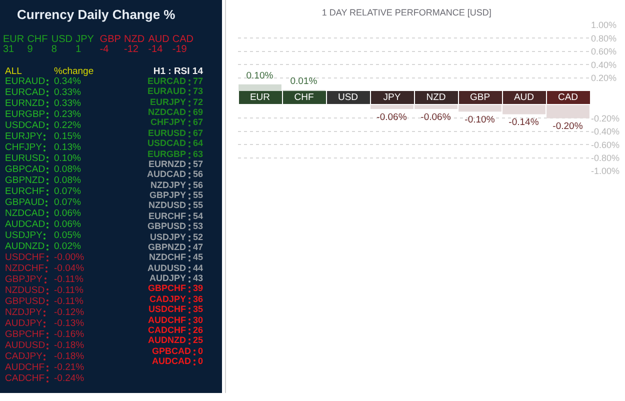 The width and height of the screenshot is (625, 401). What do you see at coordinates (197, 143) in the screenshot?
I see `data-label: 64` at bounding box center [197, 143].